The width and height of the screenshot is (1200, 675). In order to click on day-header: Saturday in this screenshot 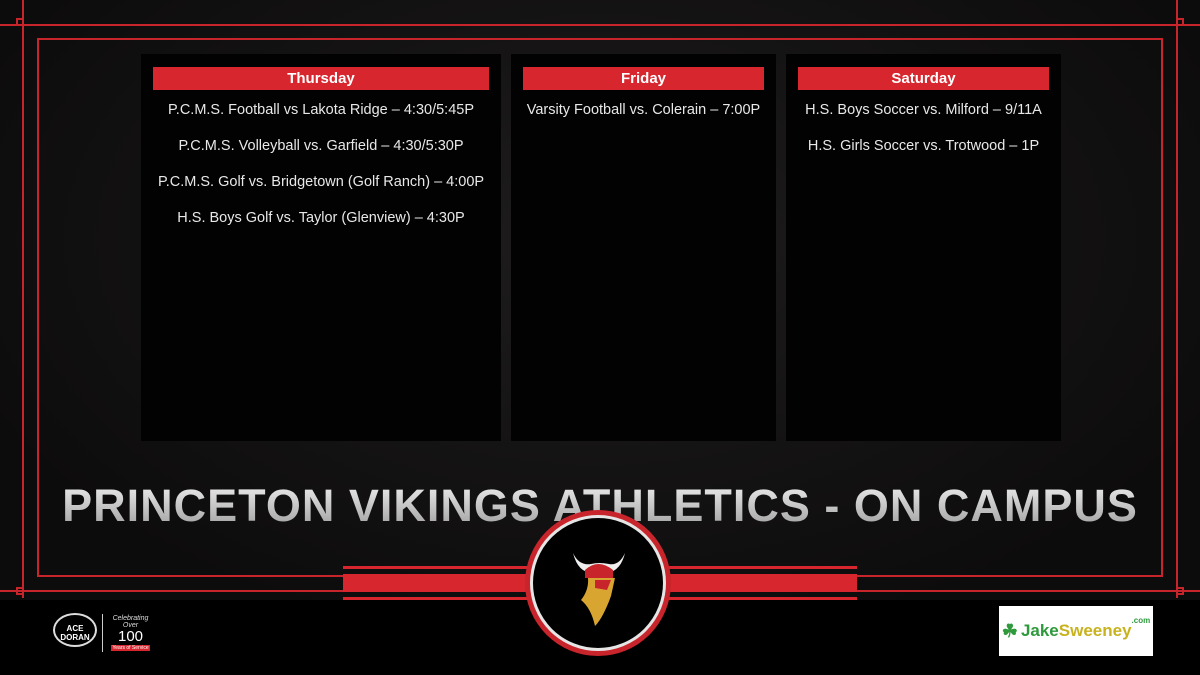, I will do `click(923, 78)`.